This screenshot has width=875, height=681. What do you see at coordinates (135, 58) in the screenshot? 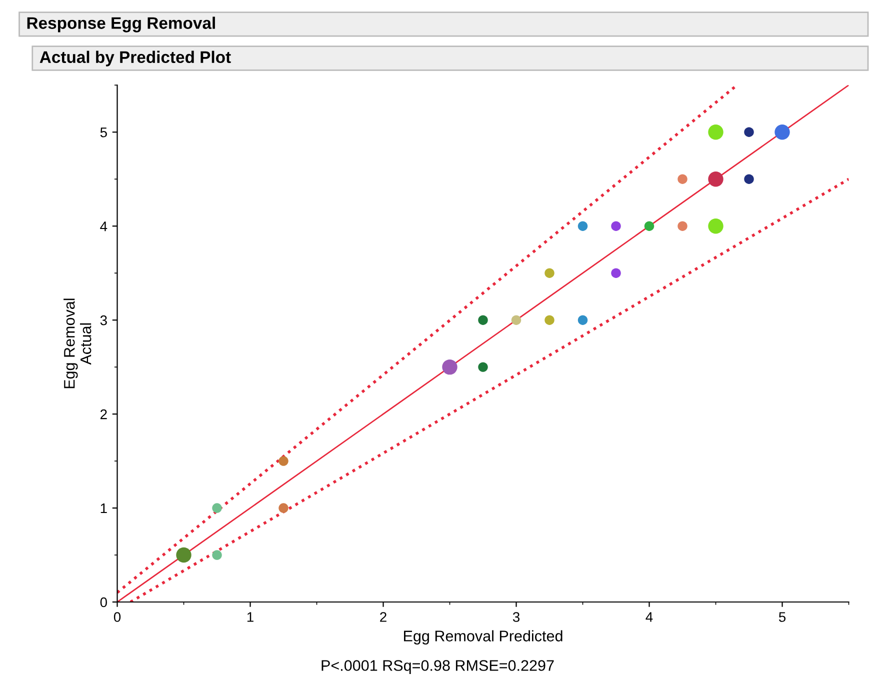
I see `chart-subtitle: Actual by Predicted Plot` at bounding box center [135, 58].